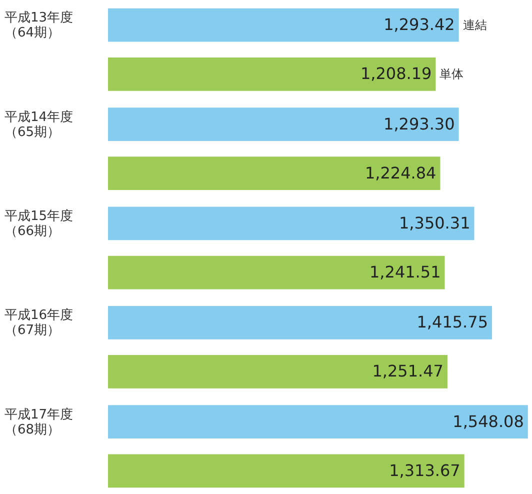 This screenshot has height=494, width=532. What do you see at coordinates (39, 322) in the screenshot?
I see `y-tick-label: 平成16年度（67期）` at bounding box center [39, 322].